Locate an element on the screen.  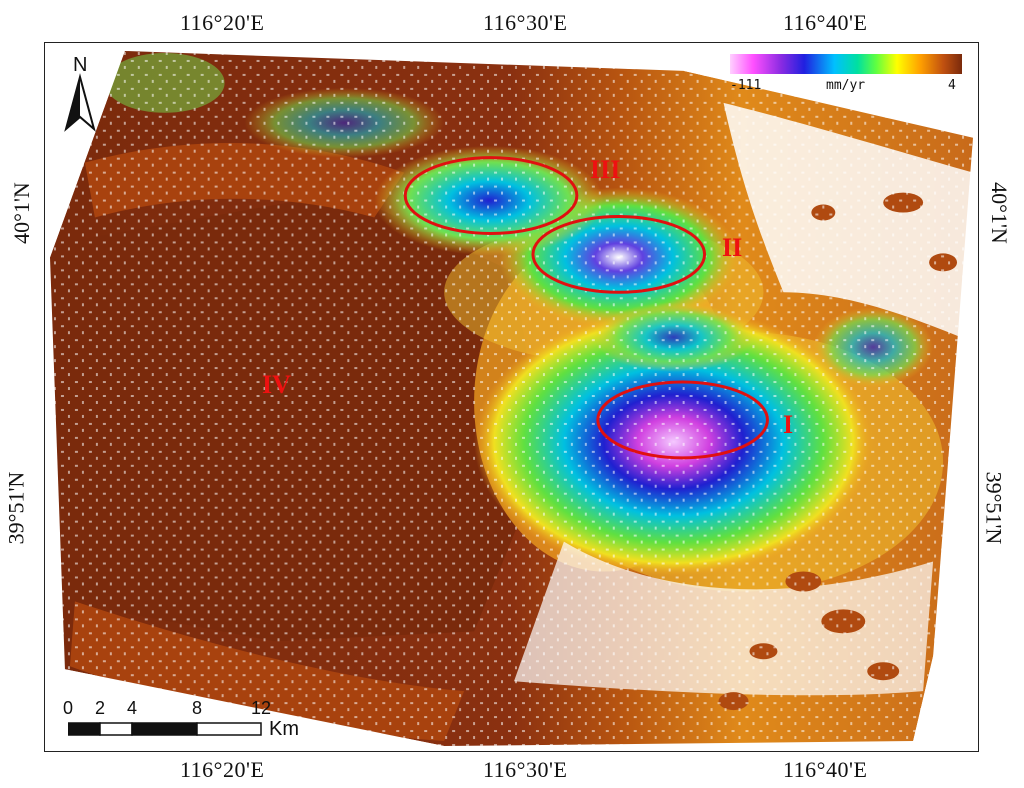
colorbar-legend: -111 mm/yr 4 is located at coordinates (850, 76).